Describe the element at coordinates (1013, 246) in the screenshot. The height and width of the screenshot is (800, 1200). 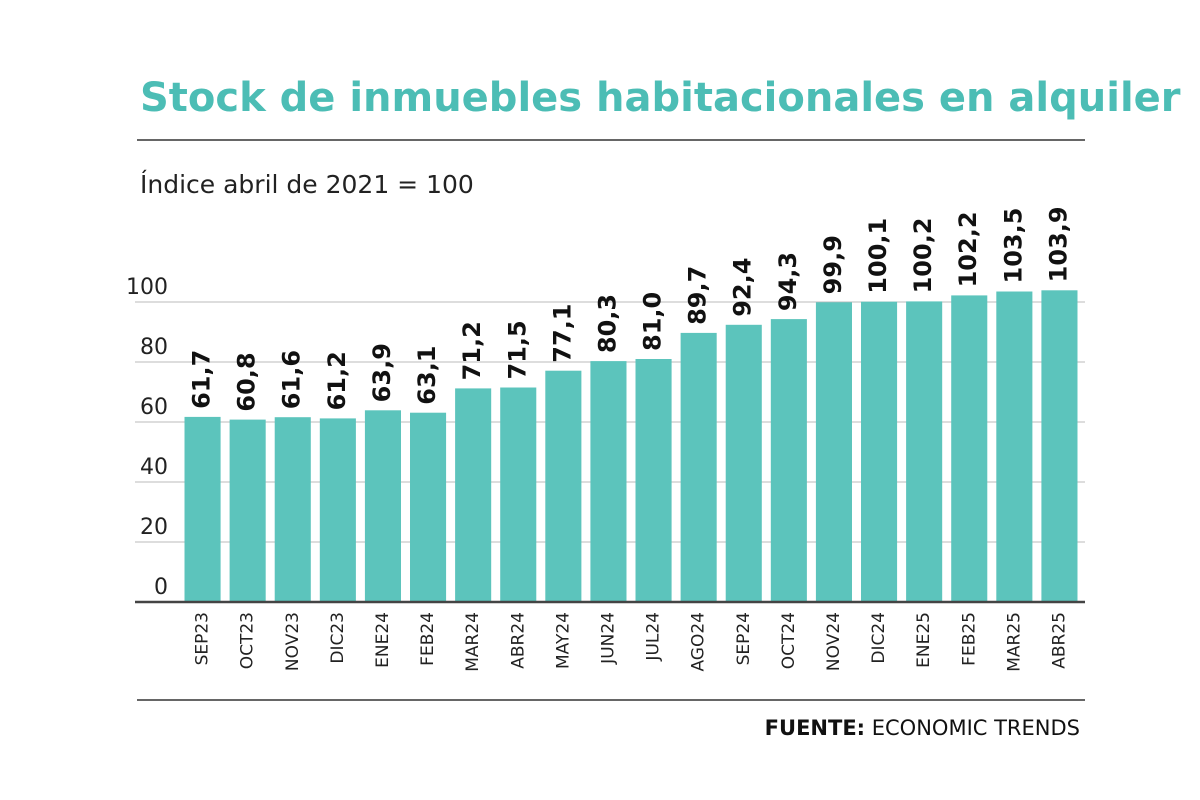
I see `value-label: 103,5` at that location.